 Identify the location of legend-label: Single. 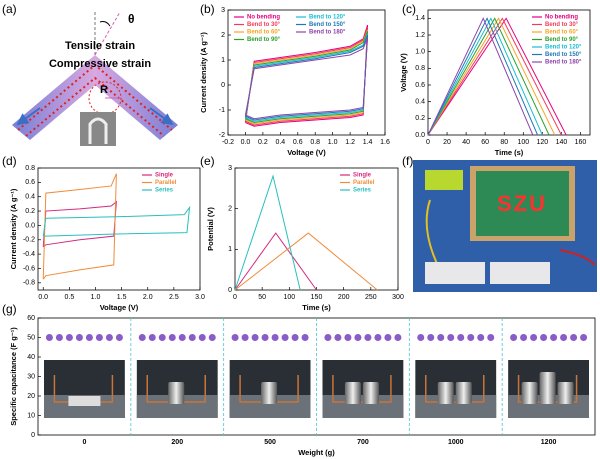
(362, 176).